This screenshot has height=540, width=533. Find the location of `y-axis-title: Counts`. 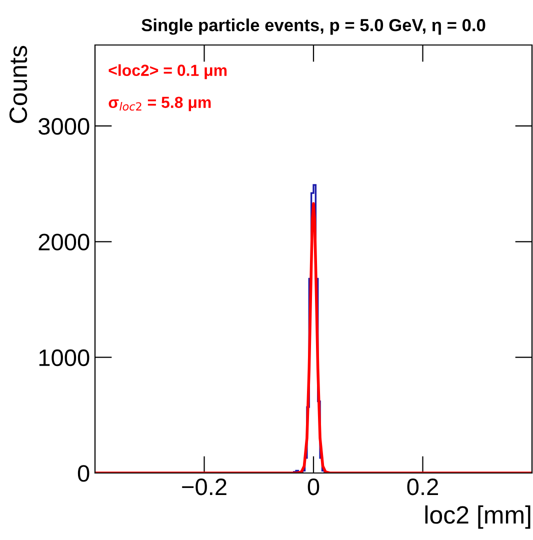

y-axis-title: Counts is located at coordinates (18, 84).